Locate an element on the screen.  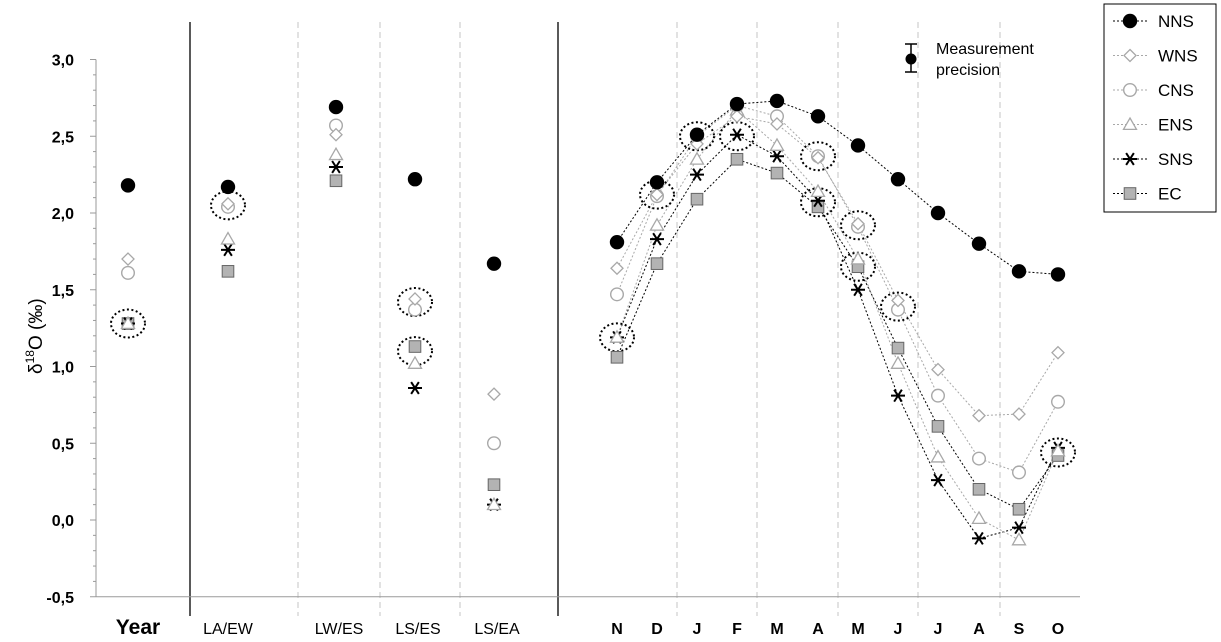
x-tick-label: LS/EA is located at coordinates (497, 629).